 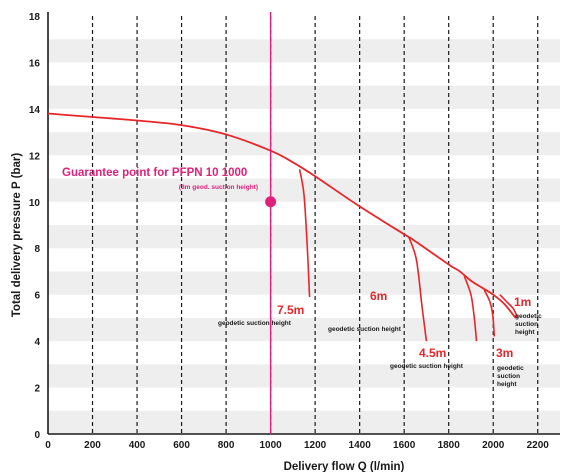 What do you see at coordinates (35, 110) in the screenshot?
I see `y-tick-label: 14` at bounding box center [35, 110].